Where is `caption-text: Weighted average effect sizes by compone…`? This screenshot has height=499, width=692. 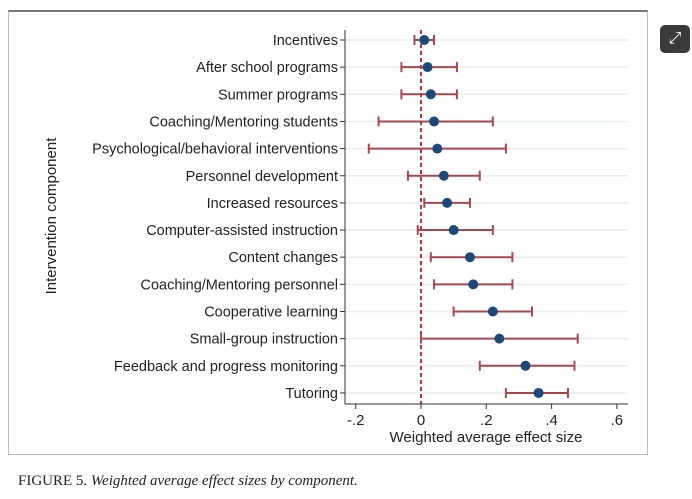 caption-text: Weighted average effect sizes by compone… is located at coordinates (224, 481).